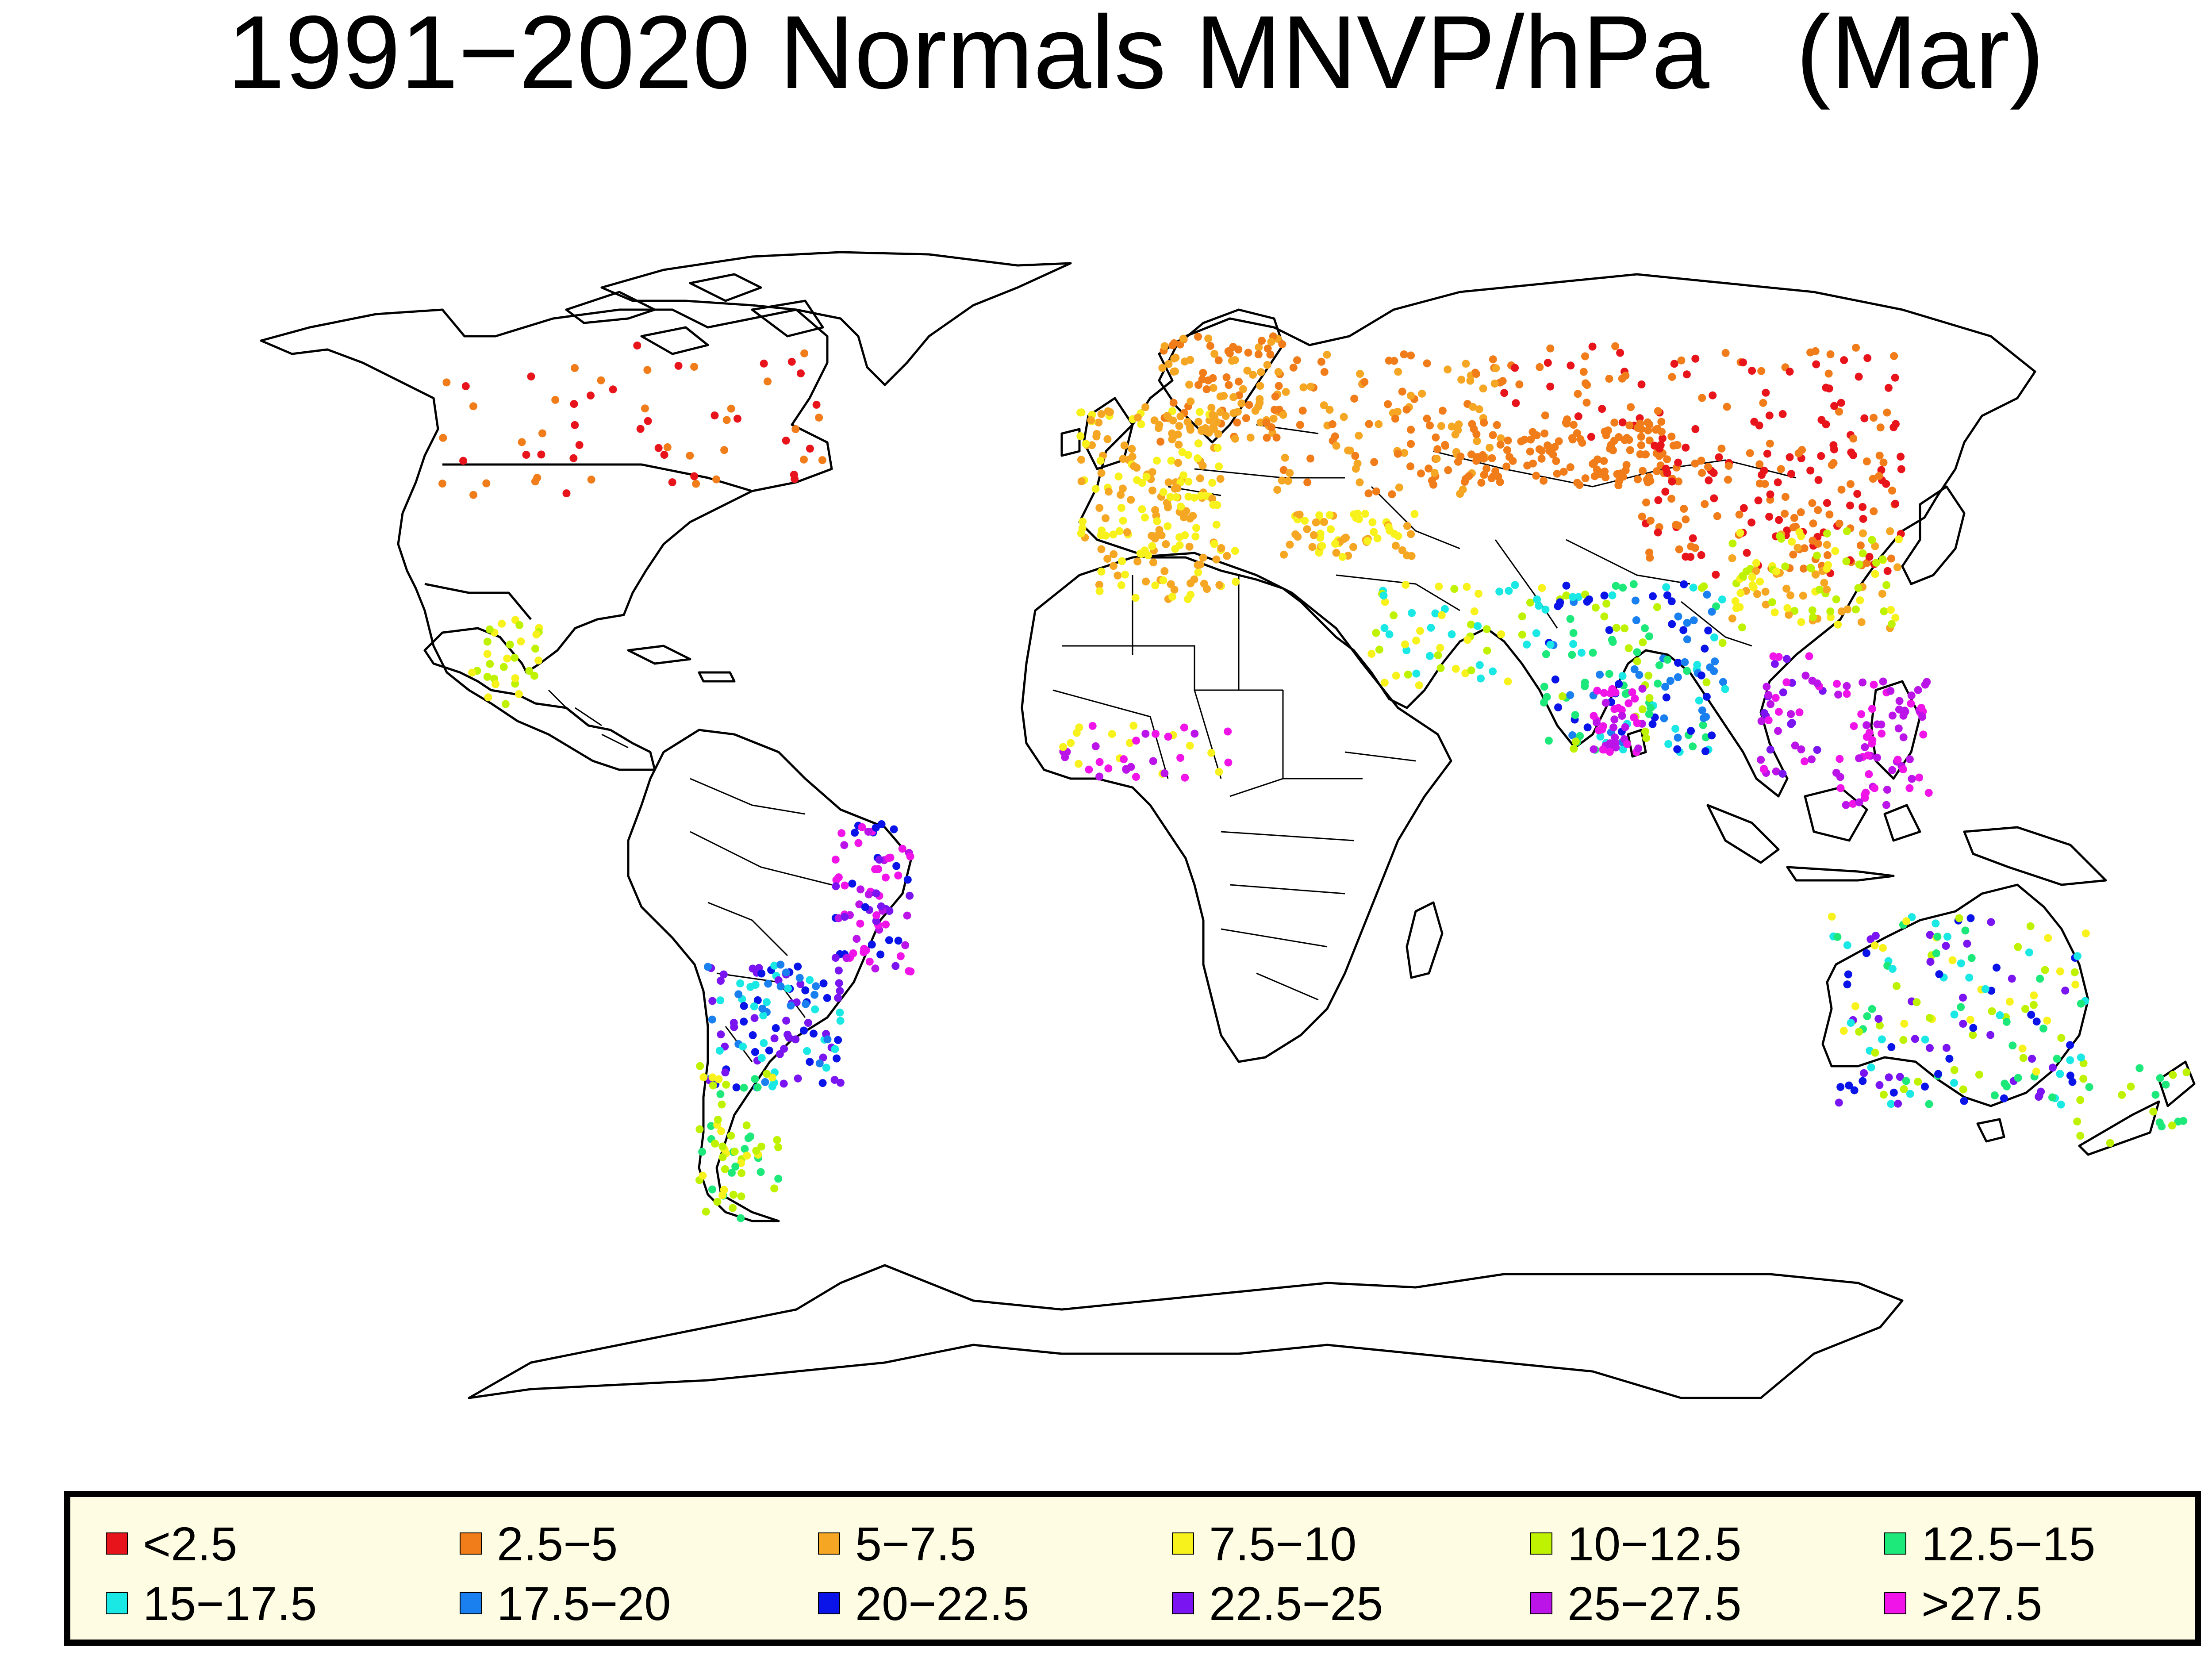  Describe the element at coordinates (916, 1544) in the screenshot. I see `legend-label: 5−7.5` at that location.